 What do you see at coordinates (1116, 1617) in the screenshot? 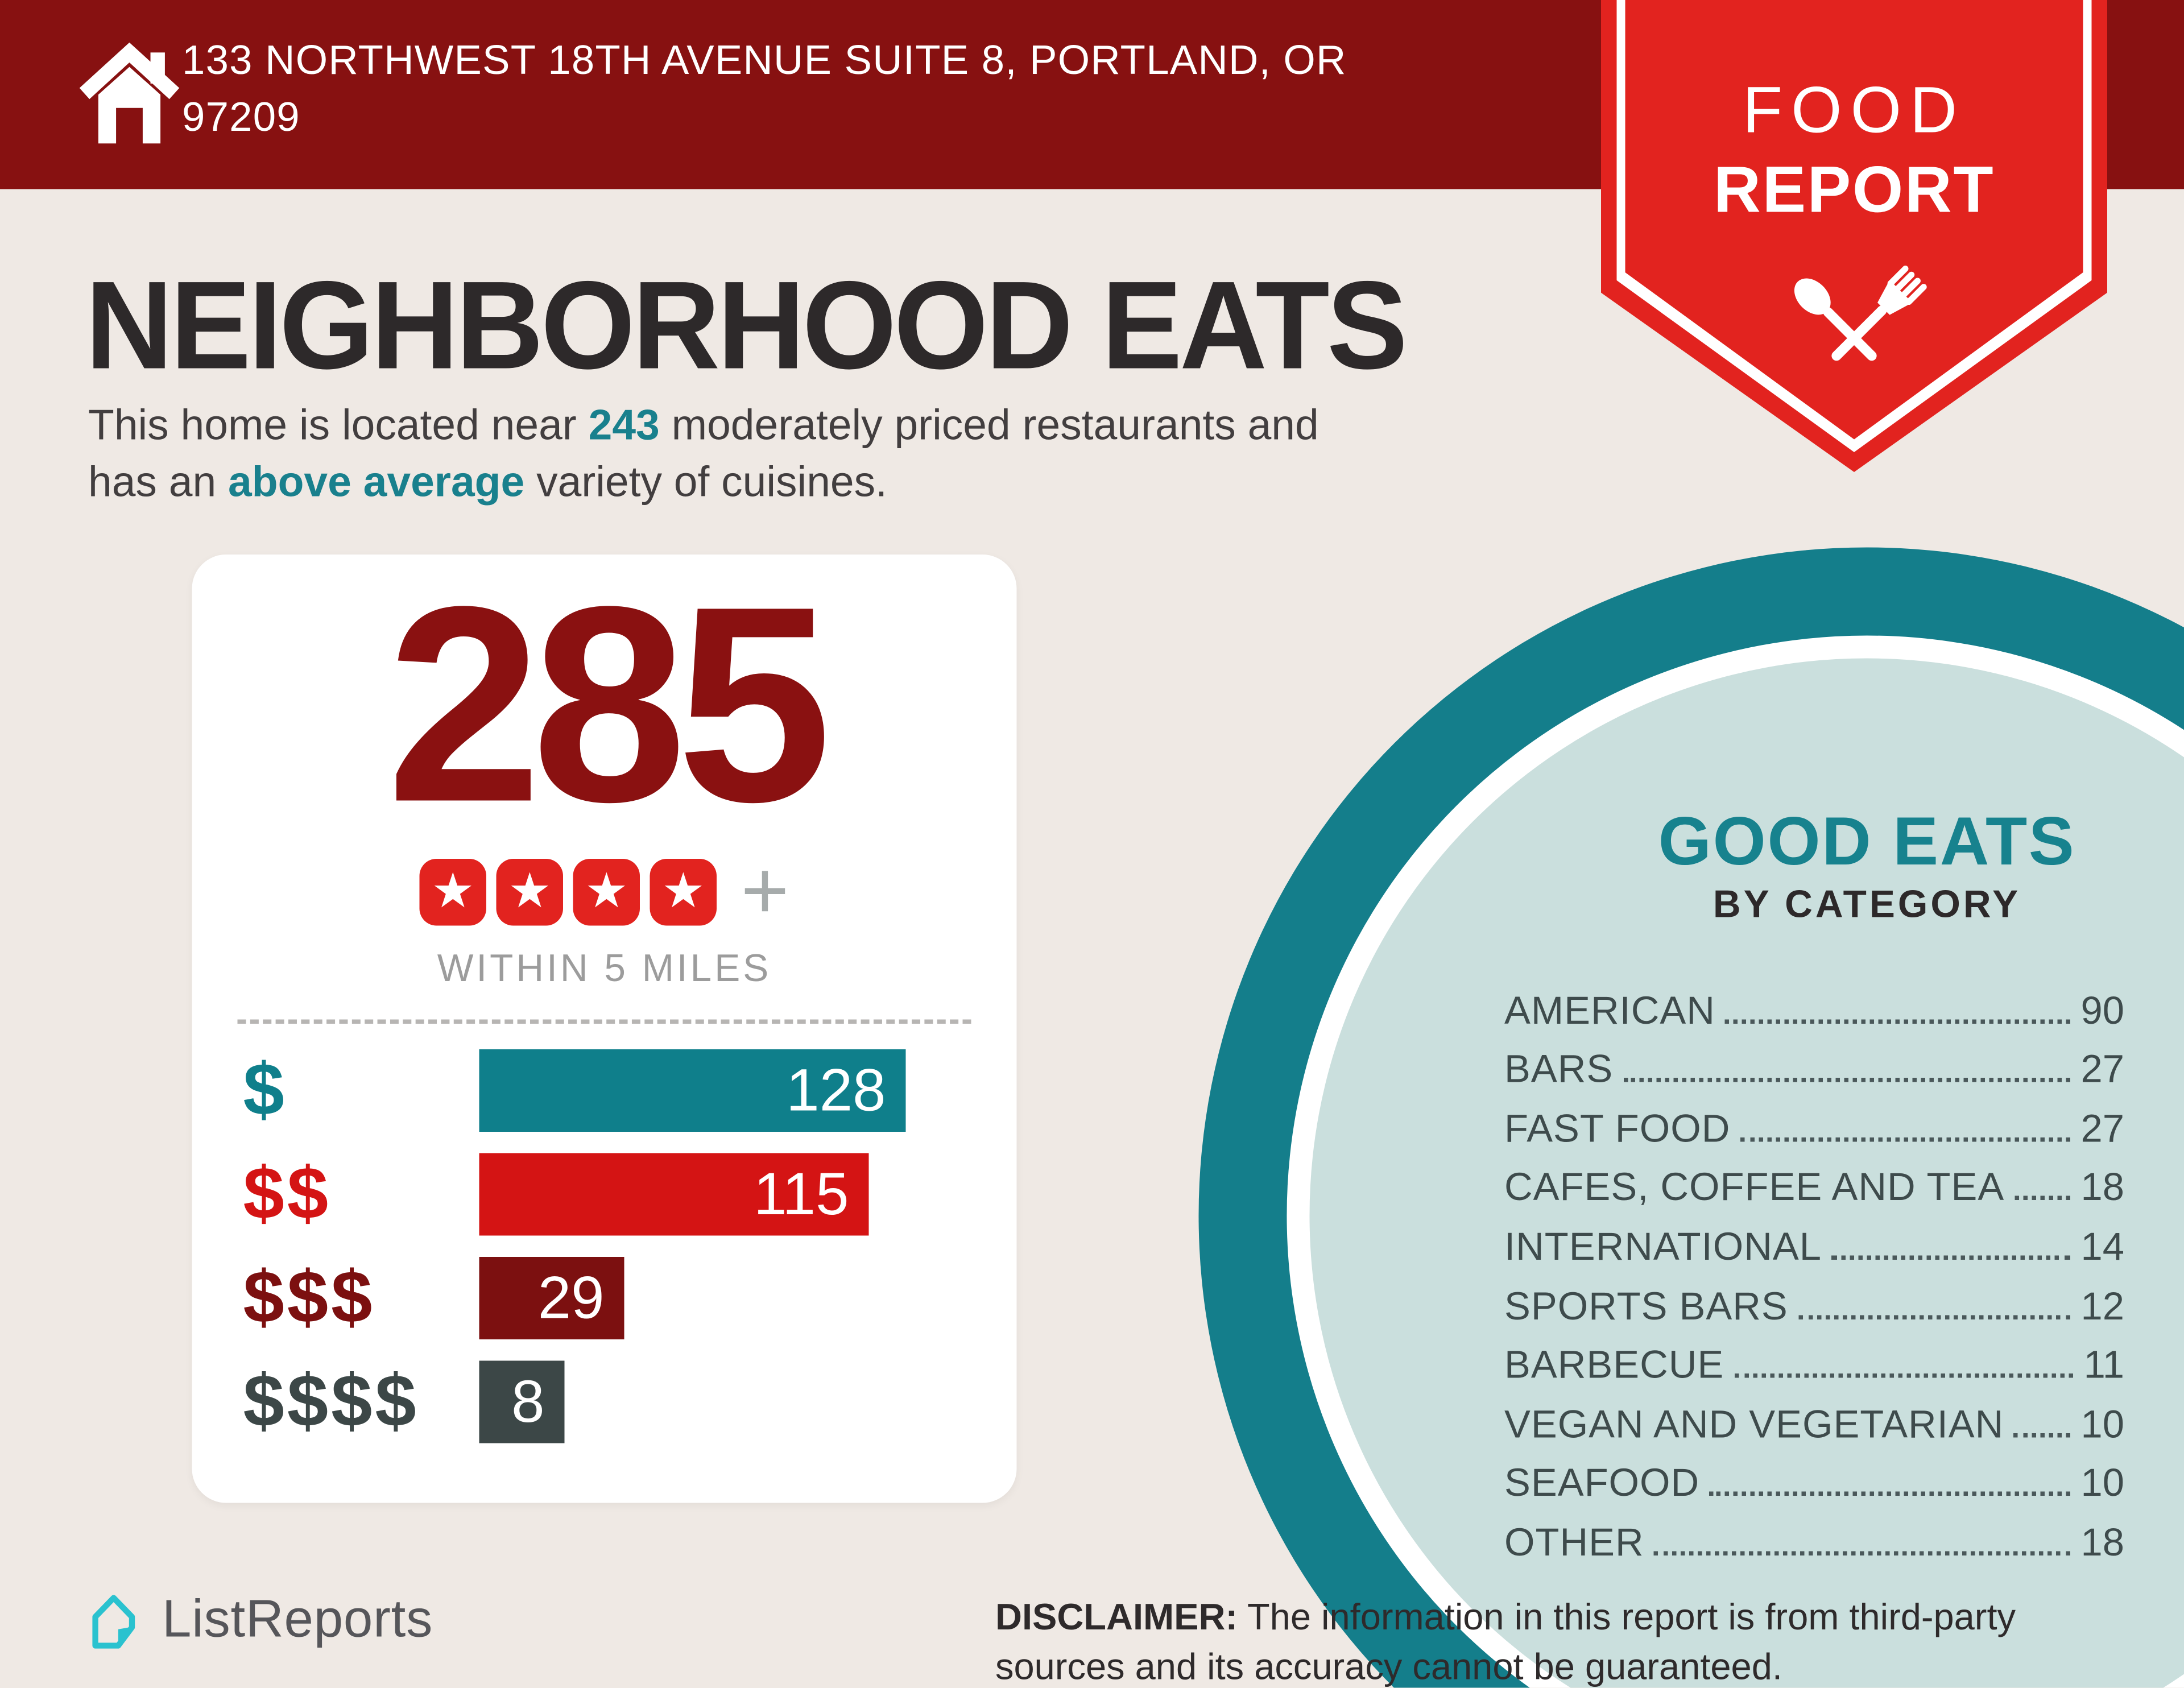
I see `disclaimer-label: DISCLAIMER:` at bounding box center [1116, 1617].